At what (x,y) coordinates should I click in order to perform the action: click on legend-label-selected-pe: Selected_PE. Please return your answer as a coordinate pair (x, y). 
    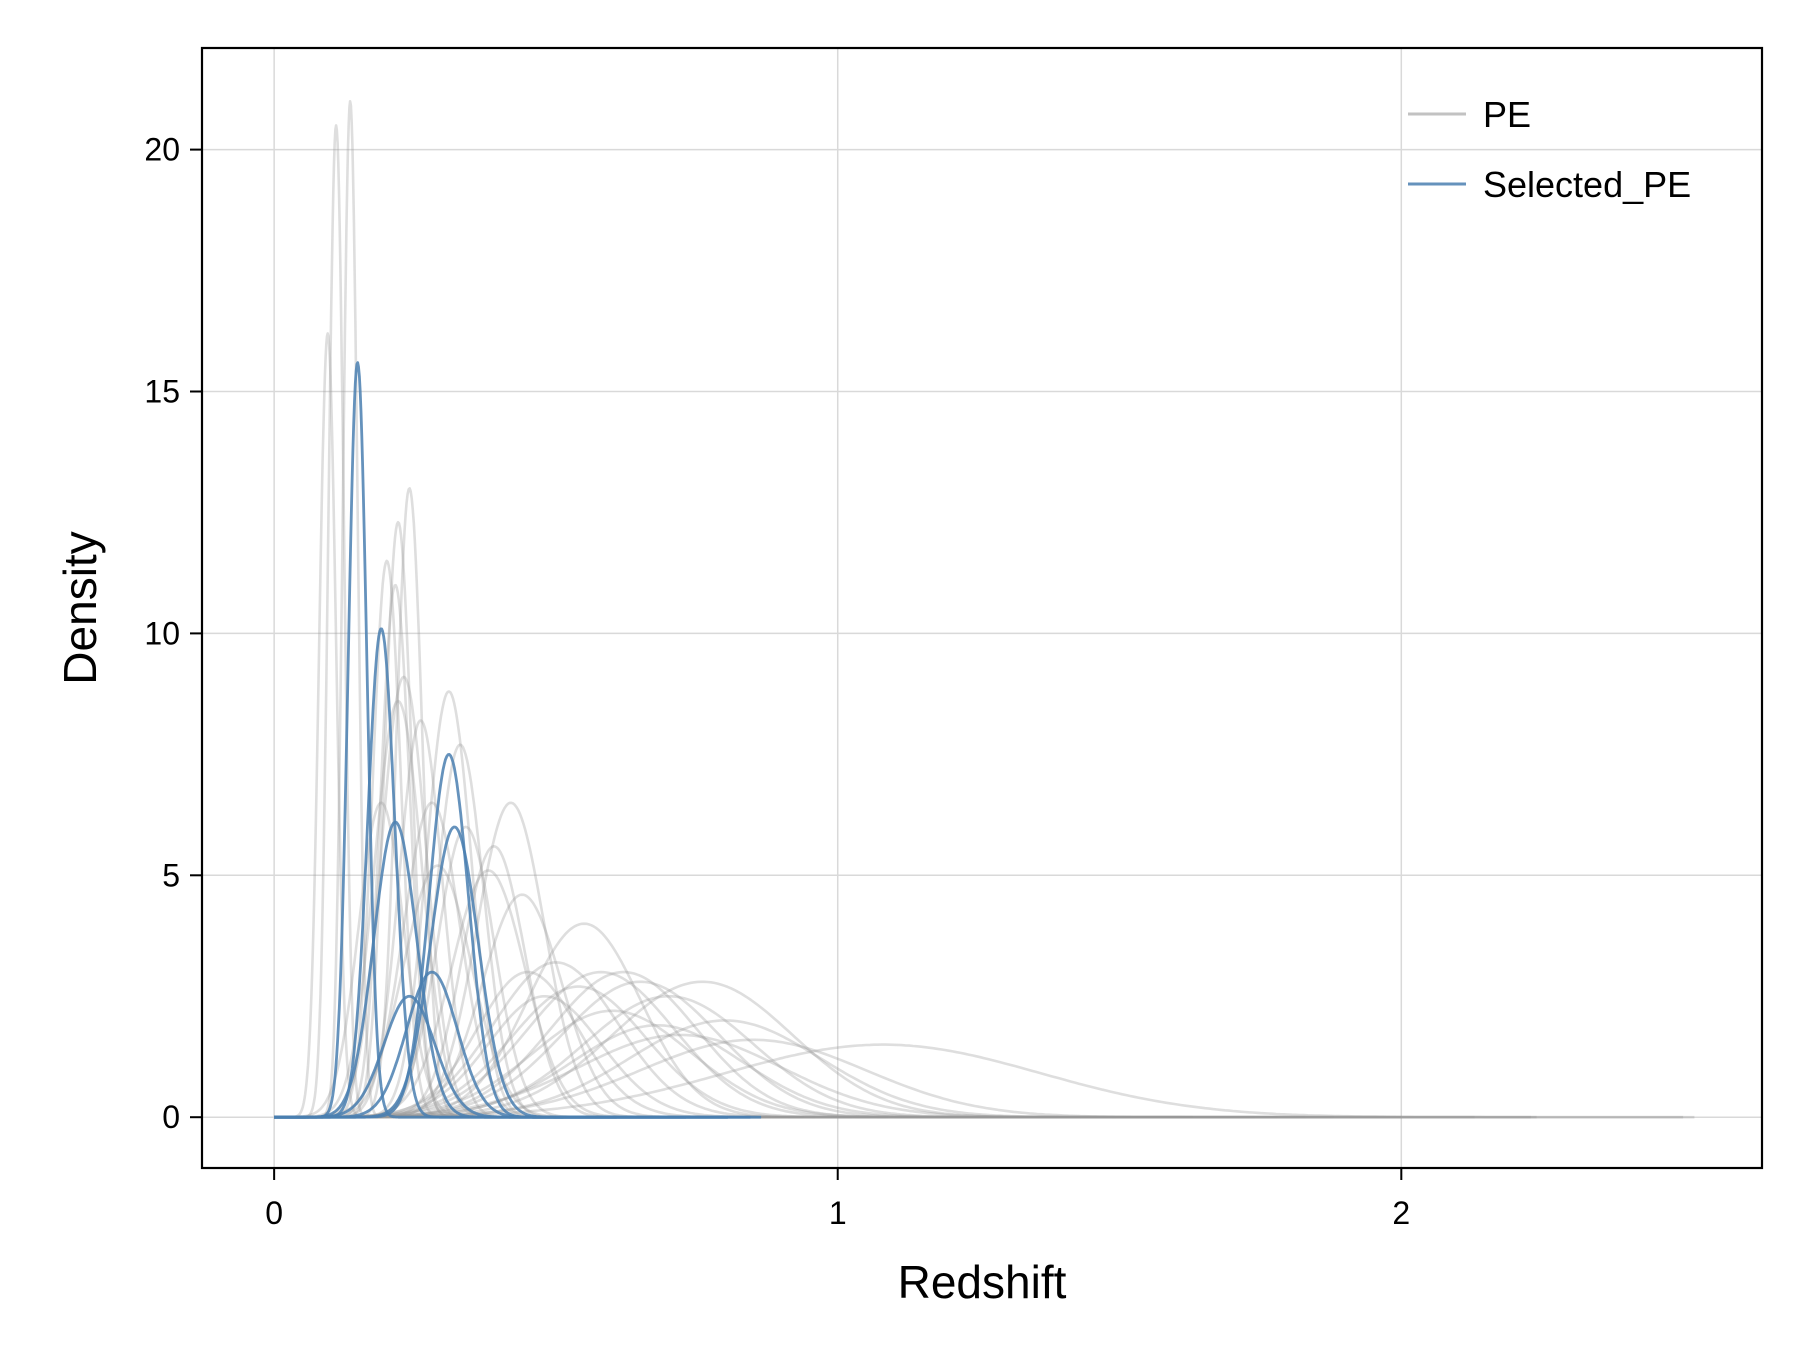
    Looking at the image, I should click on (1587, 184).